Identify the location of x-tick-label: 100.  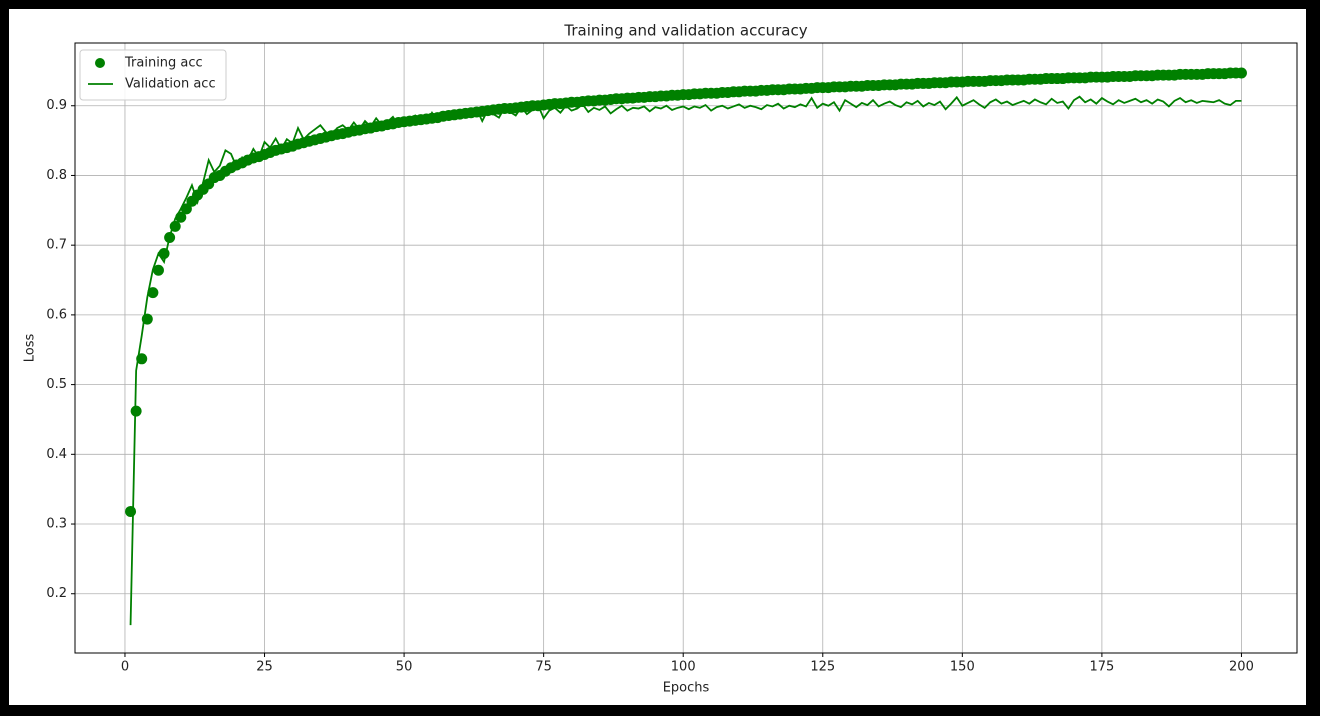
(683, 667).